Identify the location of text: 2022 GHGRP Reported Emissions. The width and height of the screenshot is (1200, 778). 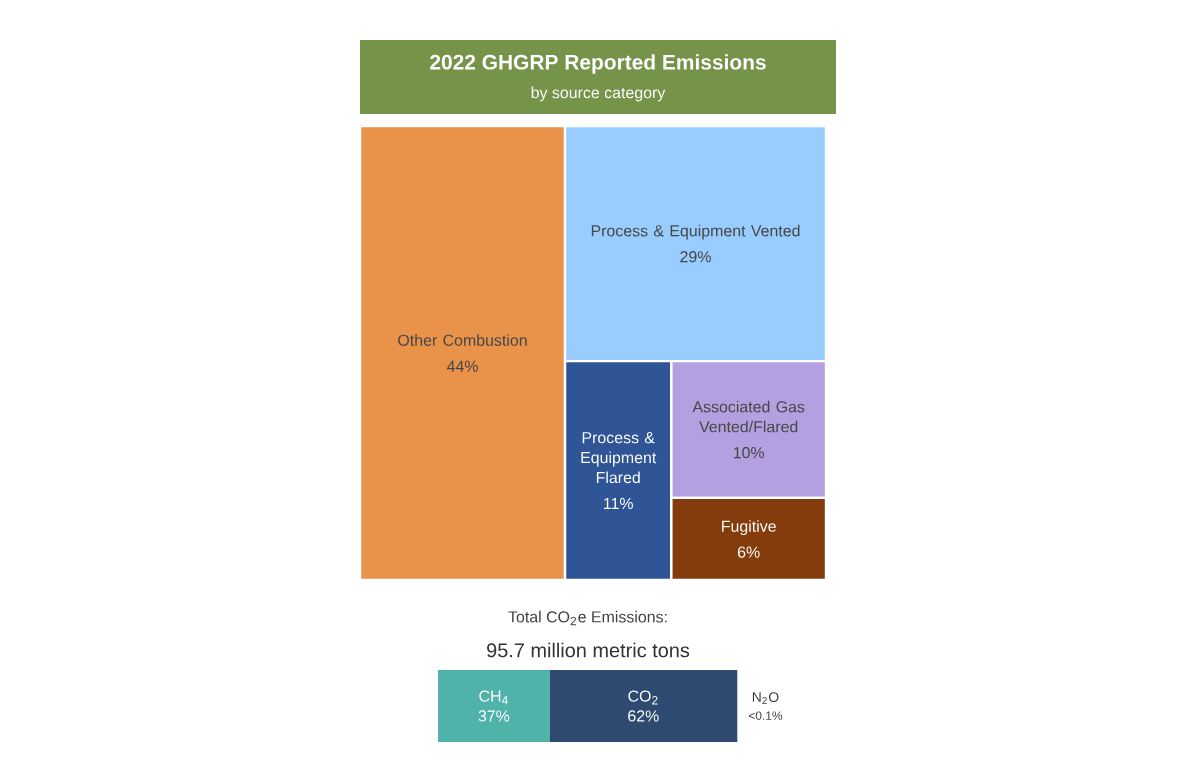
(598, 64).